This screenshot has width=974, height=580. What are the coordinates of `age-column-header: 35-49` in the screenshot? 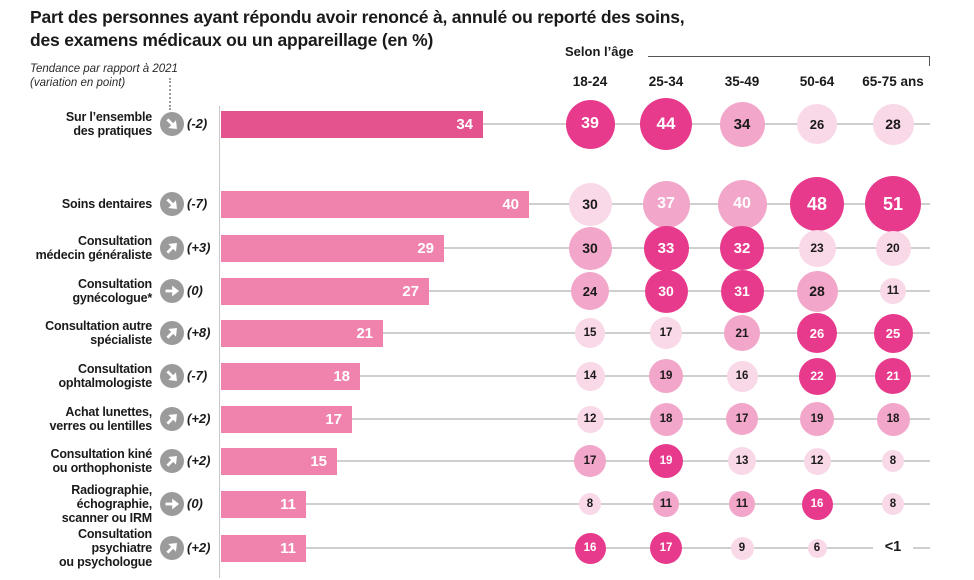 It's located at (742, 81).